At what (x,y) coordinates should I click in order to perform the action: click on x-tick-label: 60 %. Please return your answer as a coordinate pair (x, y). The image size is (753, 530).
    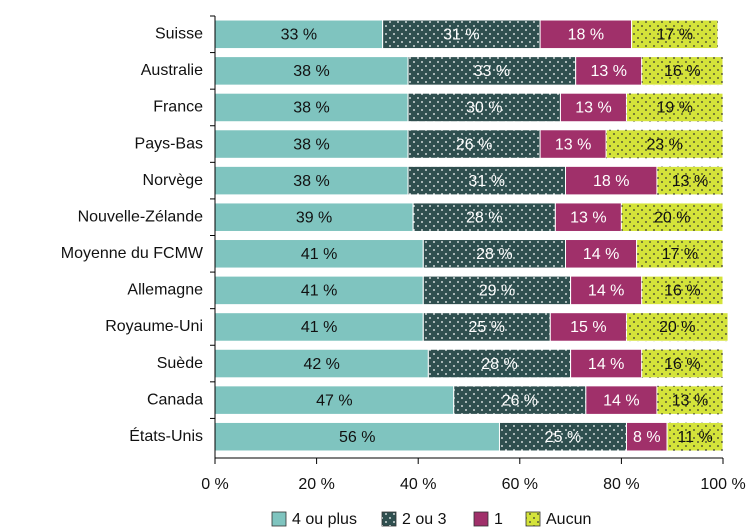
    Looking at the image, I should click on (520, 484).